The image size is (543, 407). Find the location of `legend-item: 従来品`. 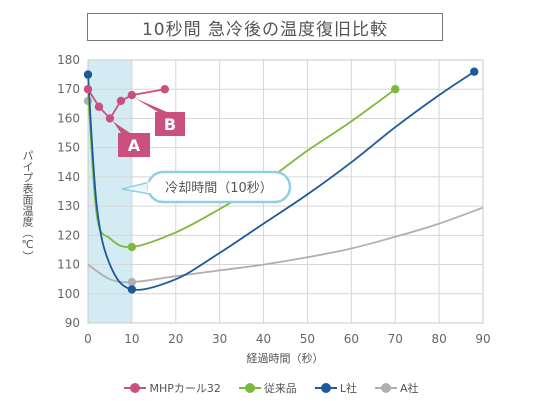

legend-item: 従来品 is located at coordinates (267, 388).